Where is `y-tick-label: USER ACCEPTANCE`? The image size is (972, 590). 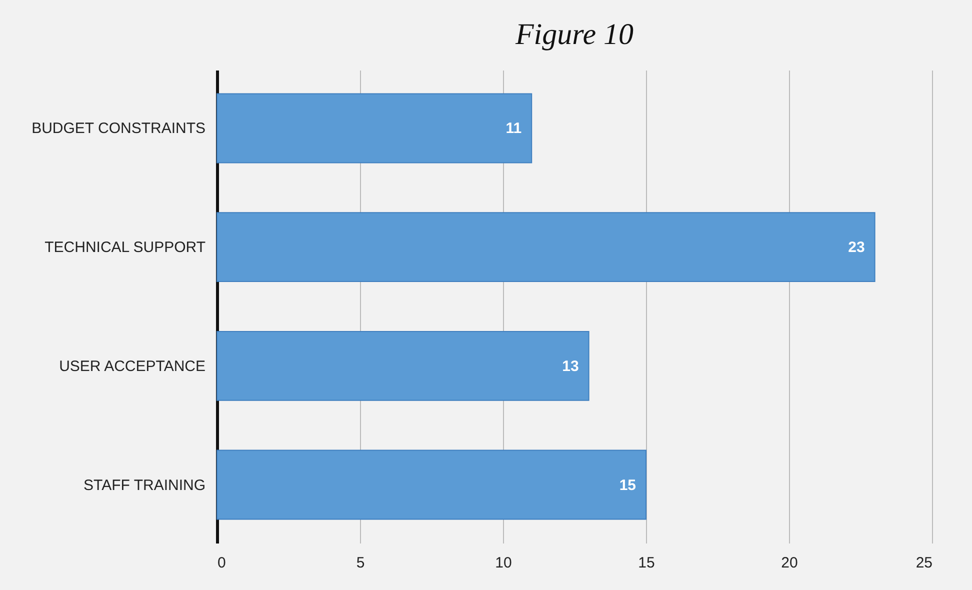 y-tick-label: USER ACCEPTANCE is located at coordinates (132, 366).